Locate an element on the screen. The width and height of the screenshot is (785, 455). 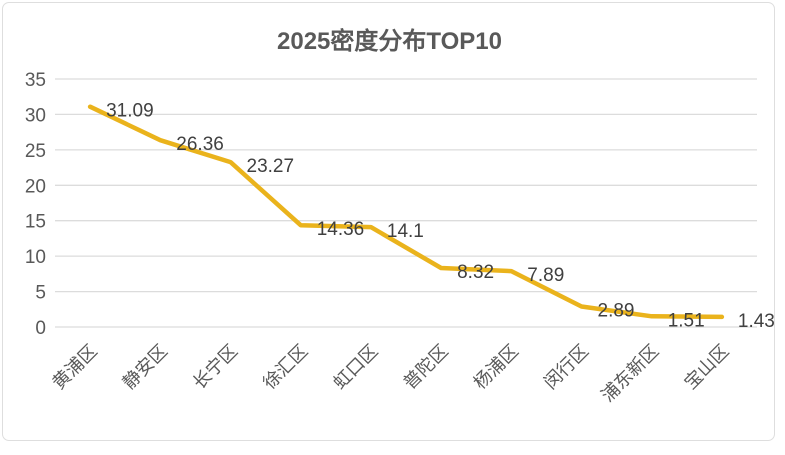
x-axis-label: 闵行区 is located at coordinates (566, 367).